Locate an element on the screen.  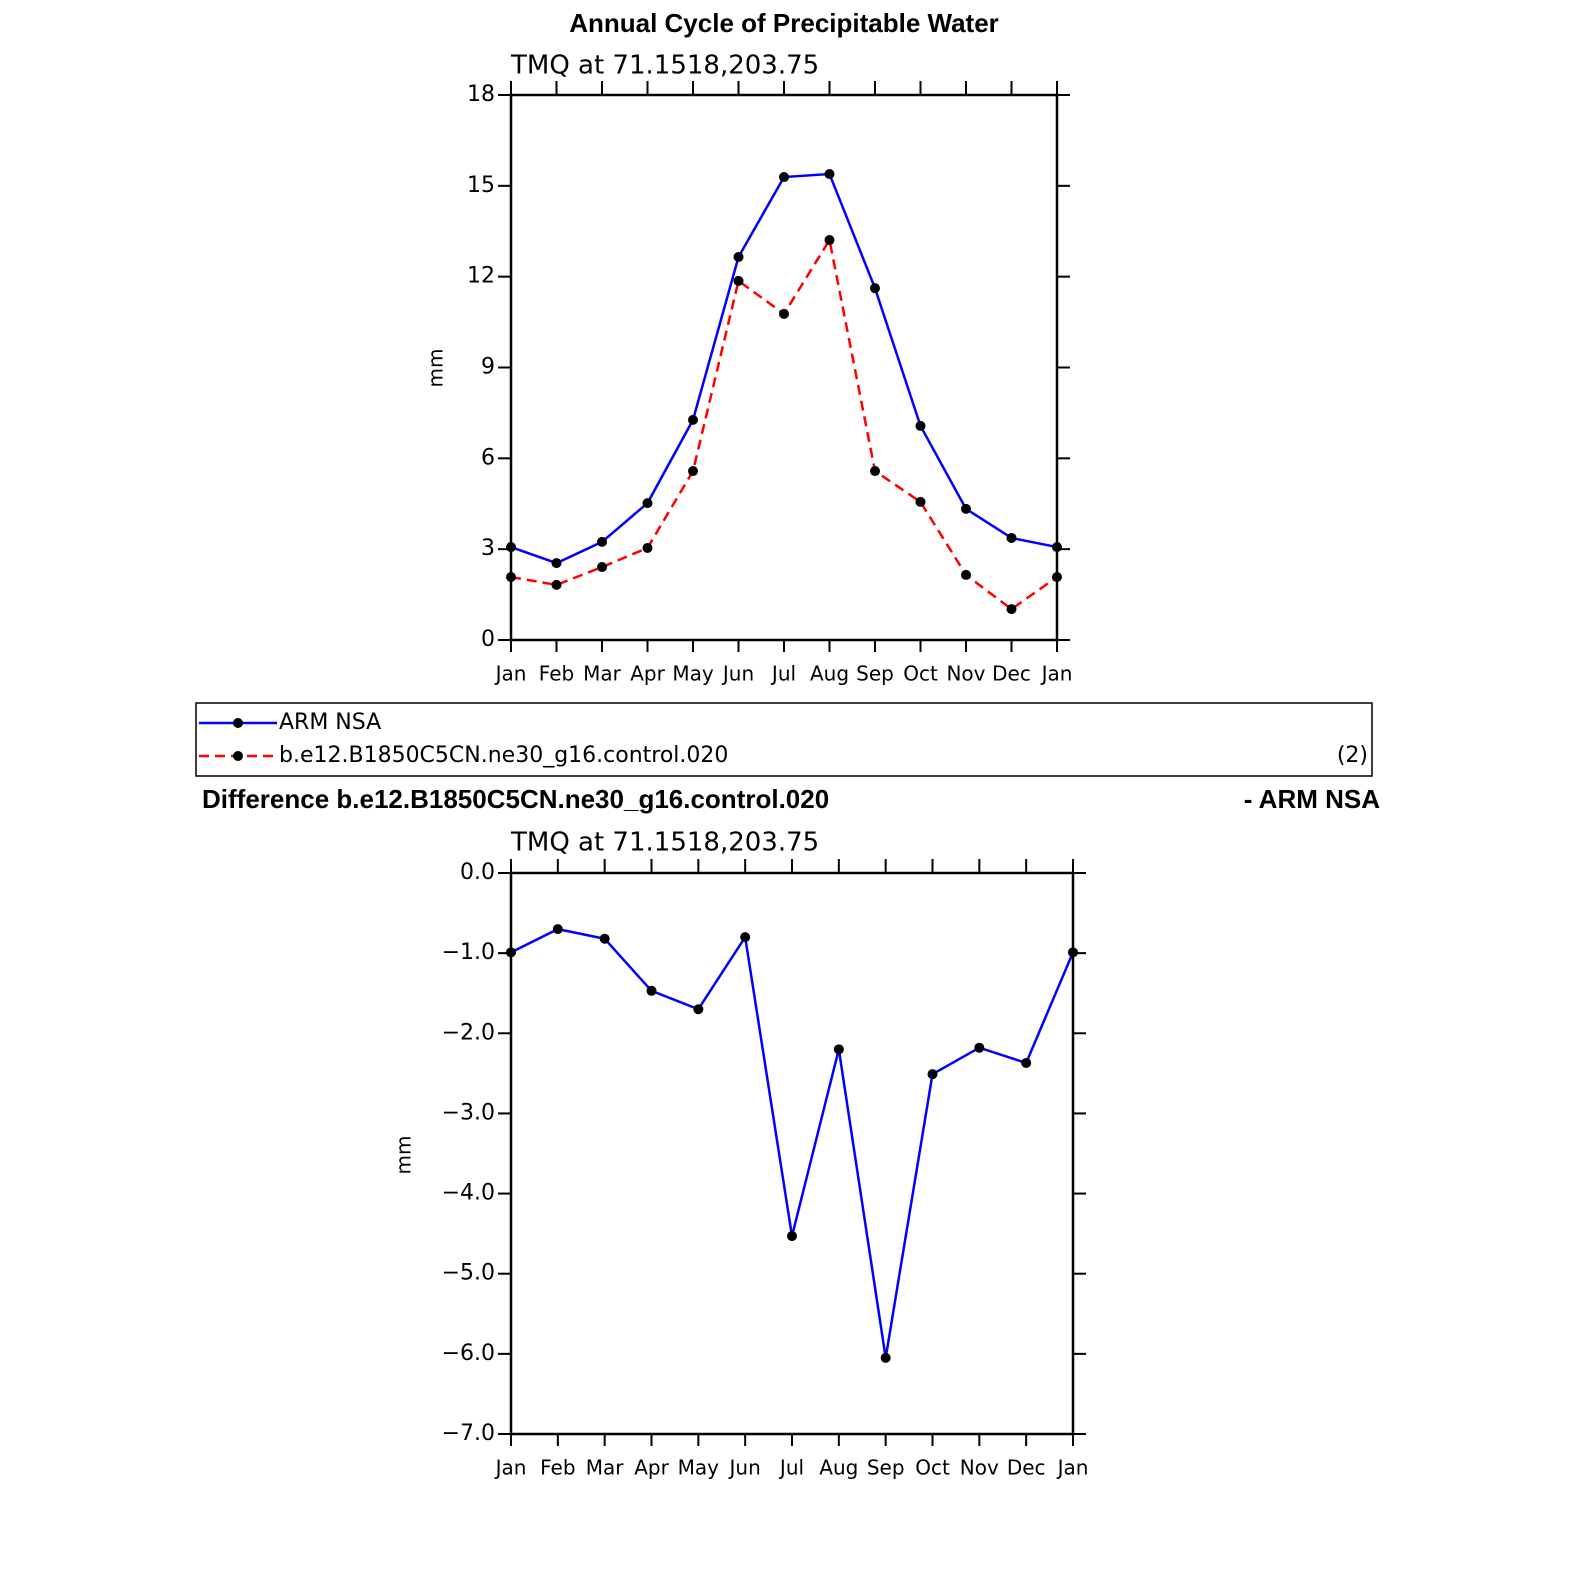
legend-annotation: (2) is located at coordinates (1352, 755).